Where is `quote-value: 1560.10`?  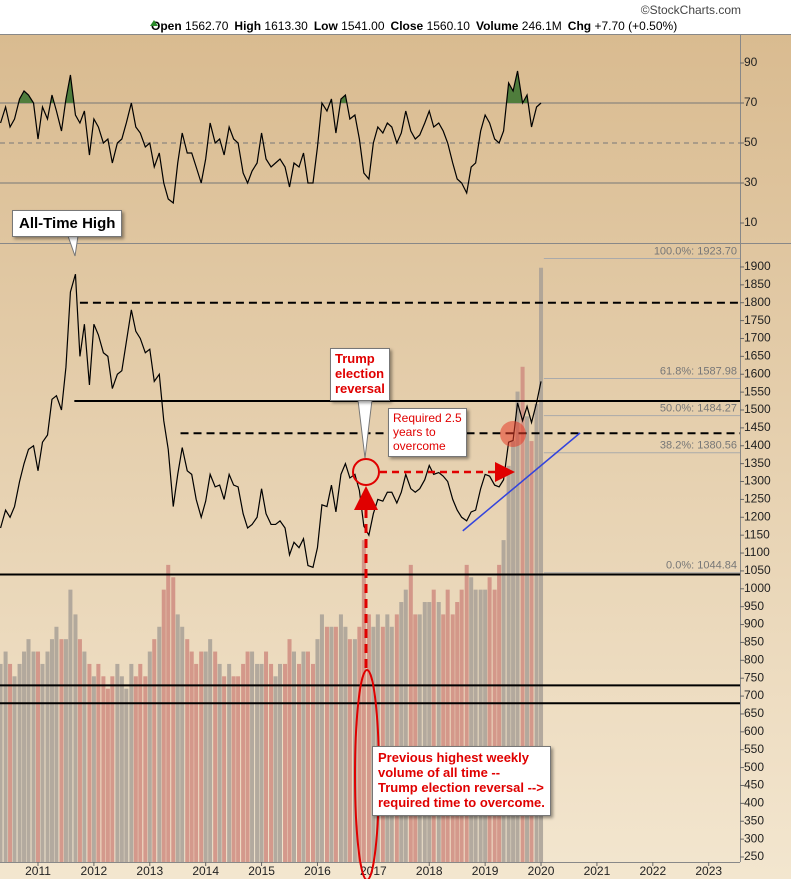
quote-value: 1560.10 is located at coordinates (448, 26).